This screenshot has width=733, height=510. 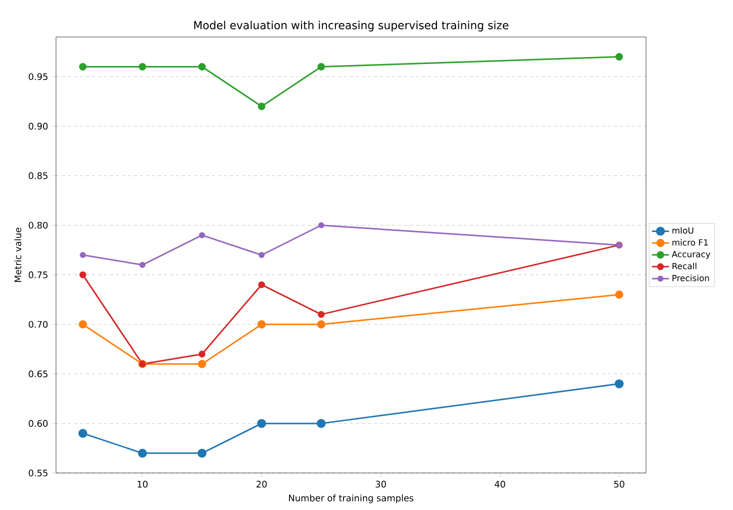 I want to click on legend-label: micro F1, so click(x=690, y=242).